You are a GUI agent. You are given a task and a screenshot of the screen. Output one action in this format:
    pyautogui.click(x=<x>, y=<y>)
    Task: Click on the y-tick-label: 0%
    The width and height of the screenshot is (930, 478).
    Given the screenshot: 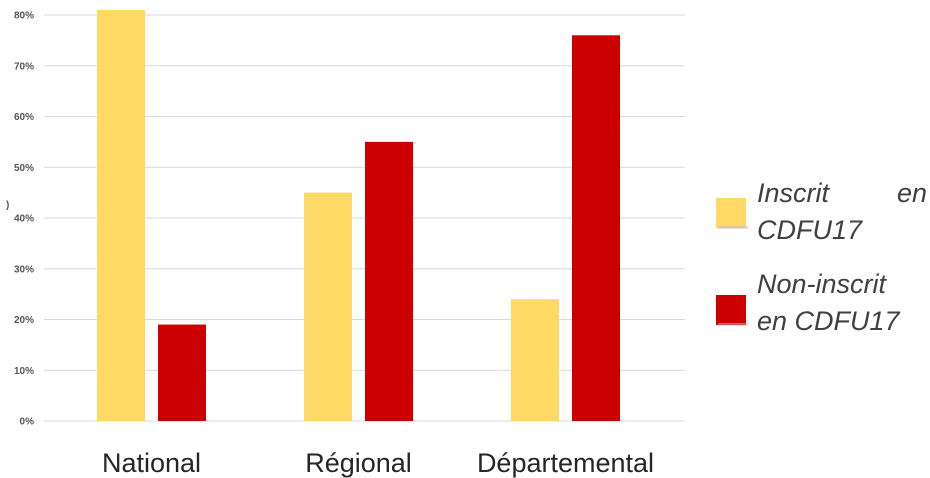 What is the action you would take?
    pyautogui.click(x=27, y=422)
    